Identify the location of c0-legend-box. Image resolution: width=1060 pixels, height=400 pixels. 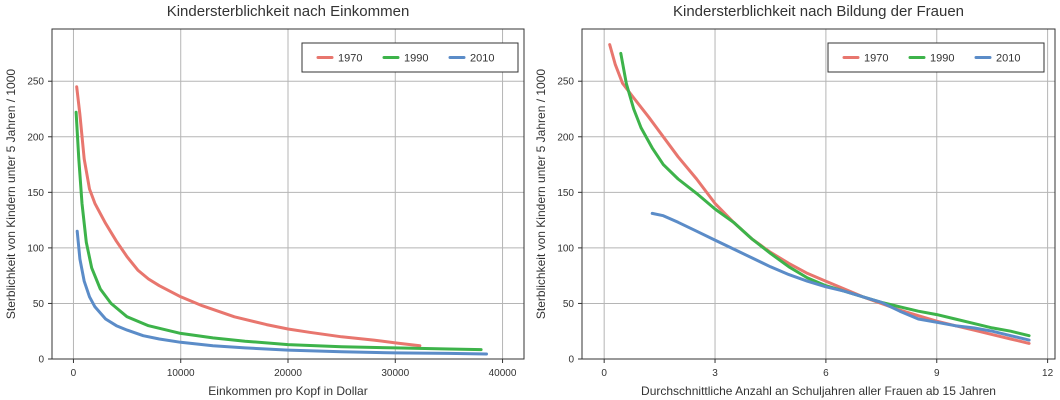
(410, 57).